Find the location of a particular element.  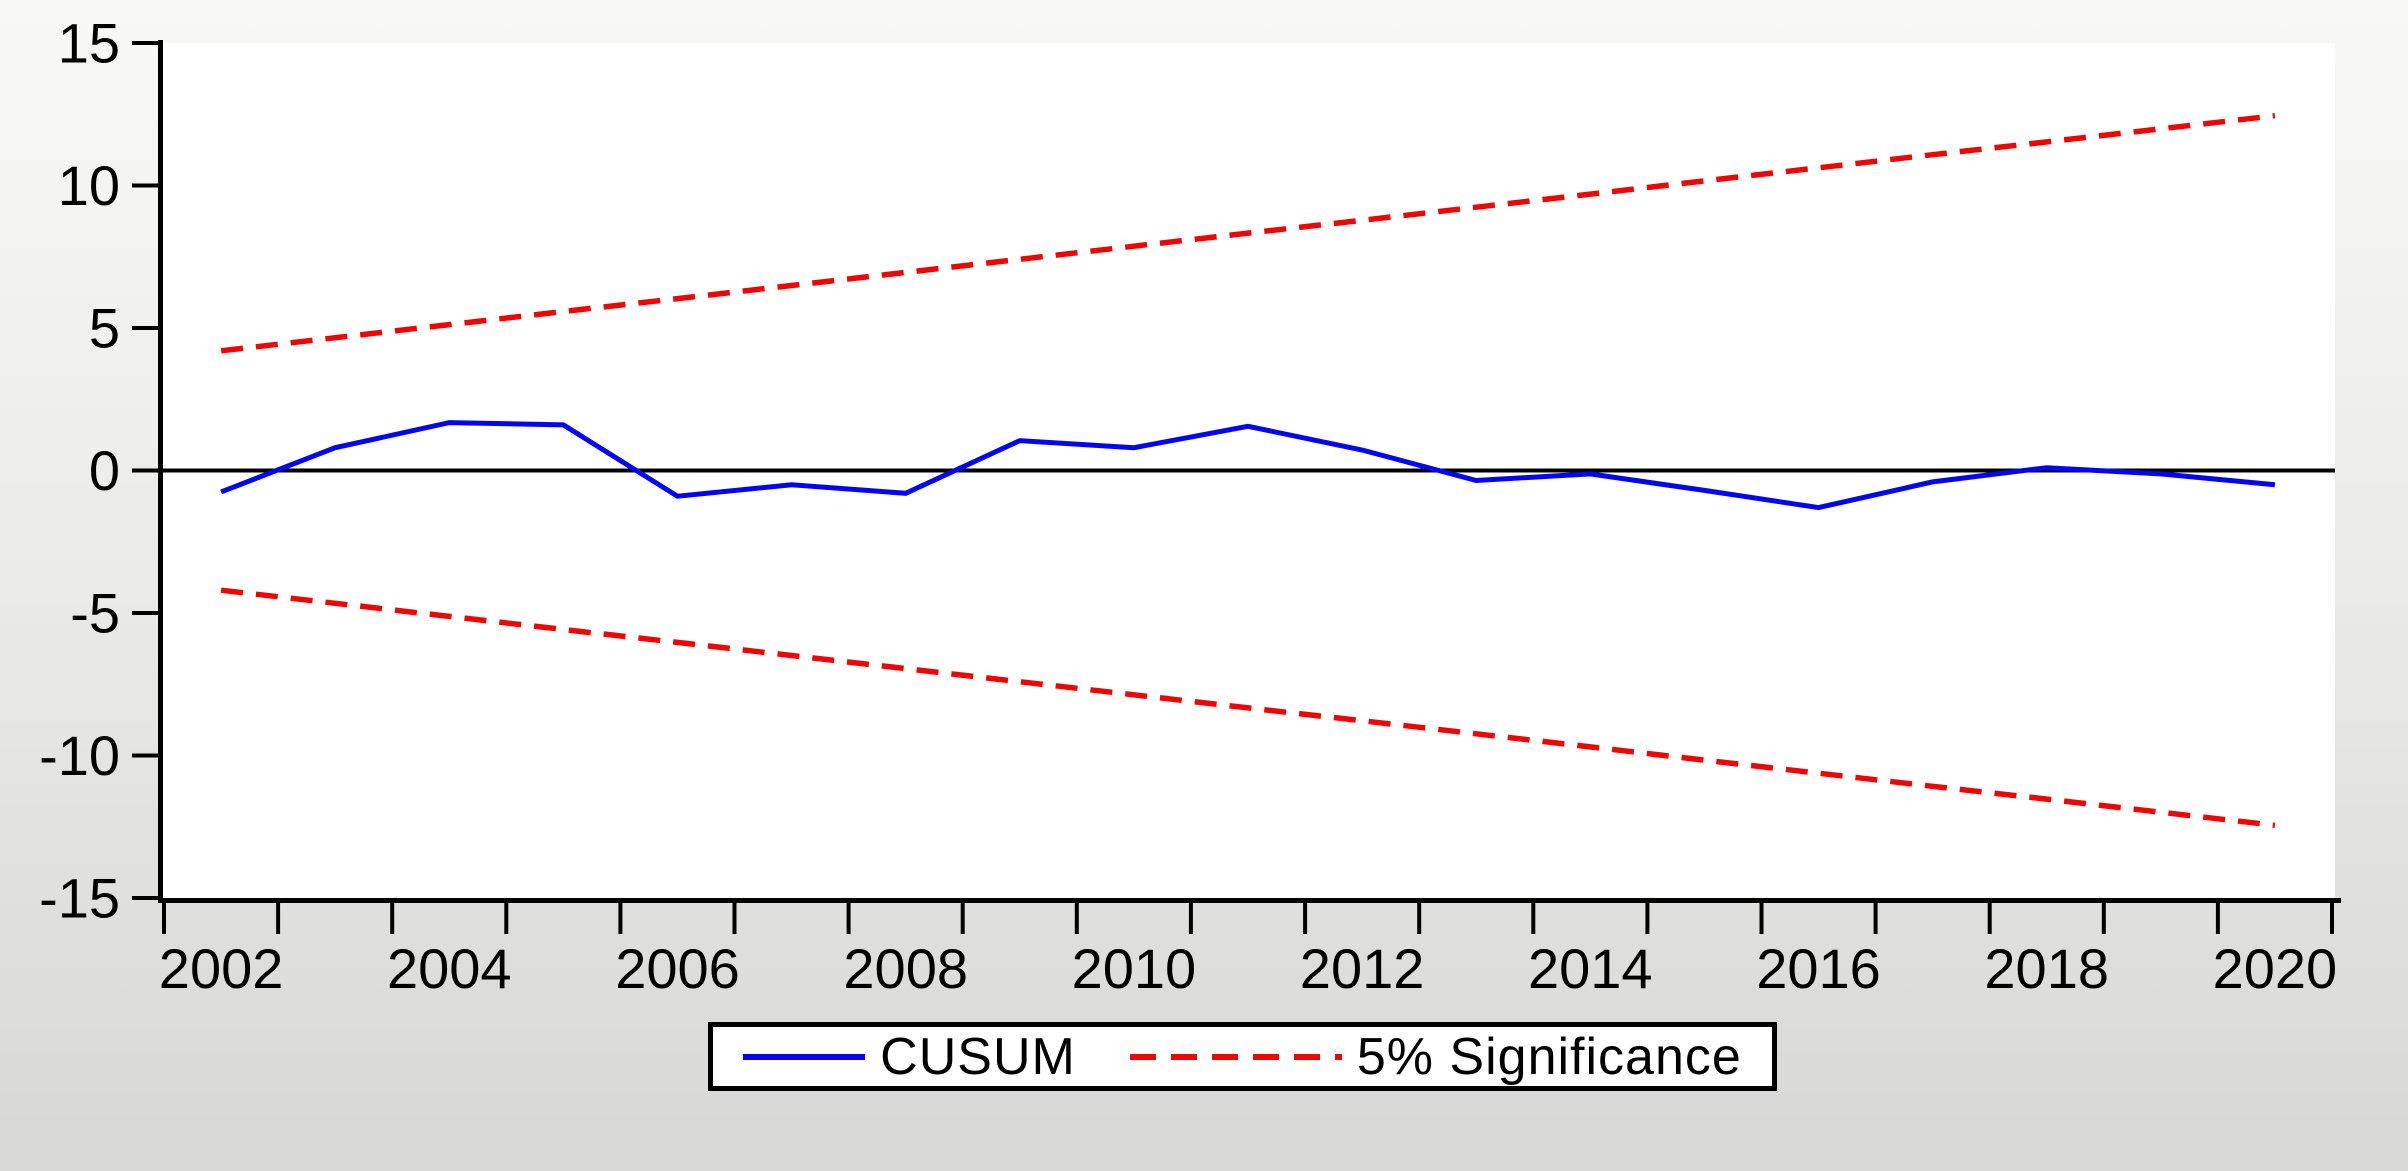

legend: CUSUM 5% Significance is located at coordinates (1242, 1056).